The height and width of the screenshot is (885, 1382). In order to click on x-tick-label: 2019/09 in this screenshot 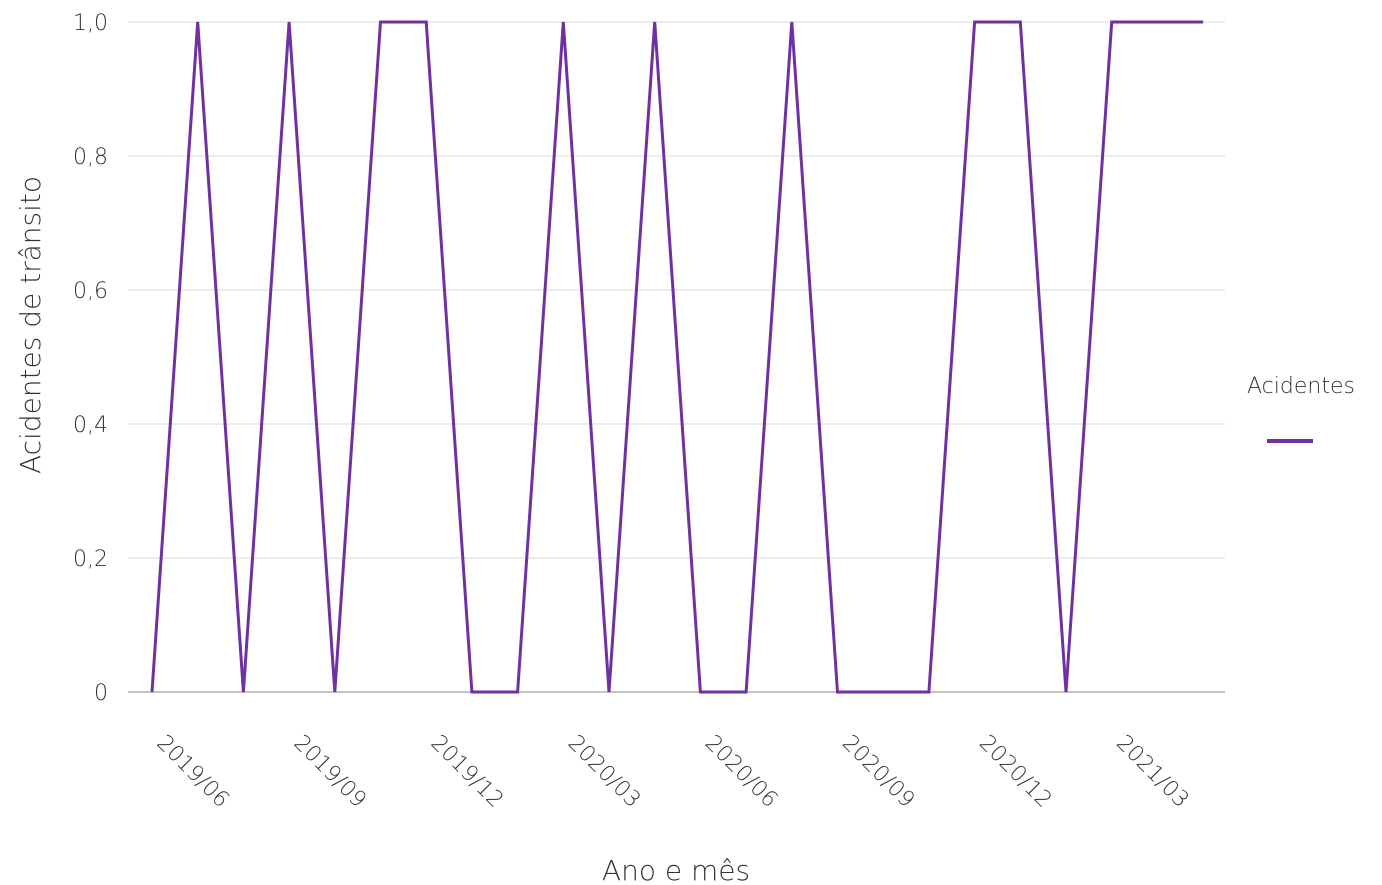, I will do `click(330, 772)`.